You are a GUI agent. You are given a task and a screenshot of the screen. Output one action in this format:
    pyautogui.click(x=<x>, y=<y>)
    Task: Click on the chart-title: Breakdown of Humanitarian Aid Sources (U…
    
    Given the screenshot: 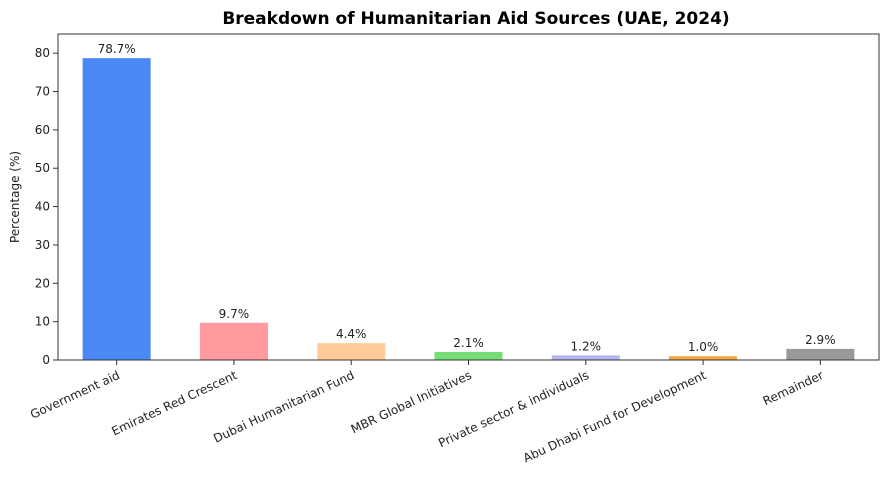 What is the action you would take?
    pyautogui.click(x=475, y=19)
    